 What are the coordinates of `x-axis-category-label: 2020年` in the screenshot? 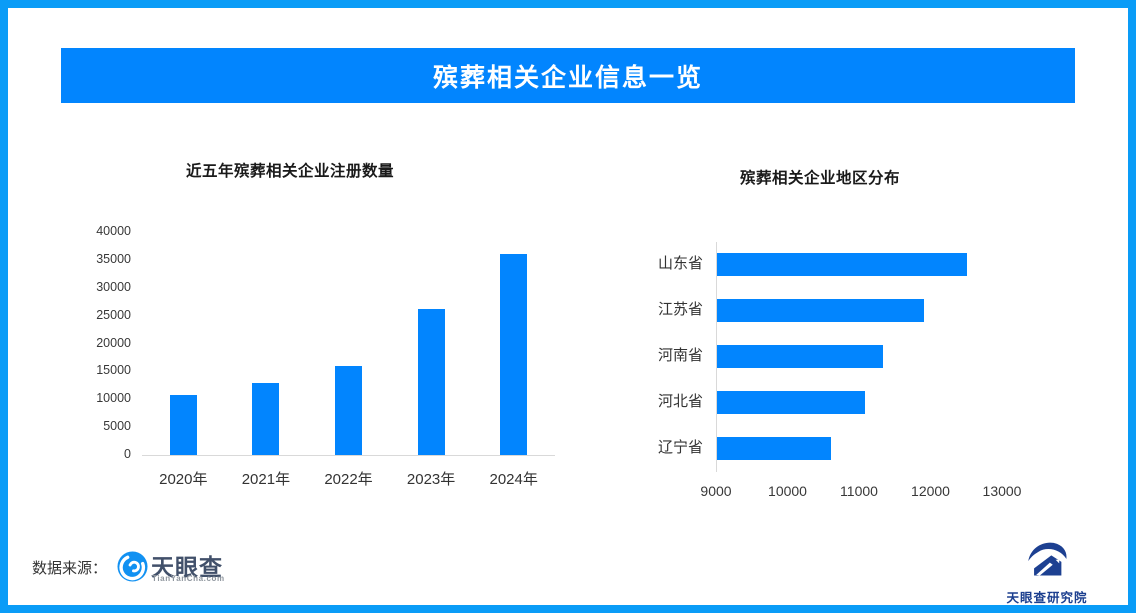 It's located at (183, 479).